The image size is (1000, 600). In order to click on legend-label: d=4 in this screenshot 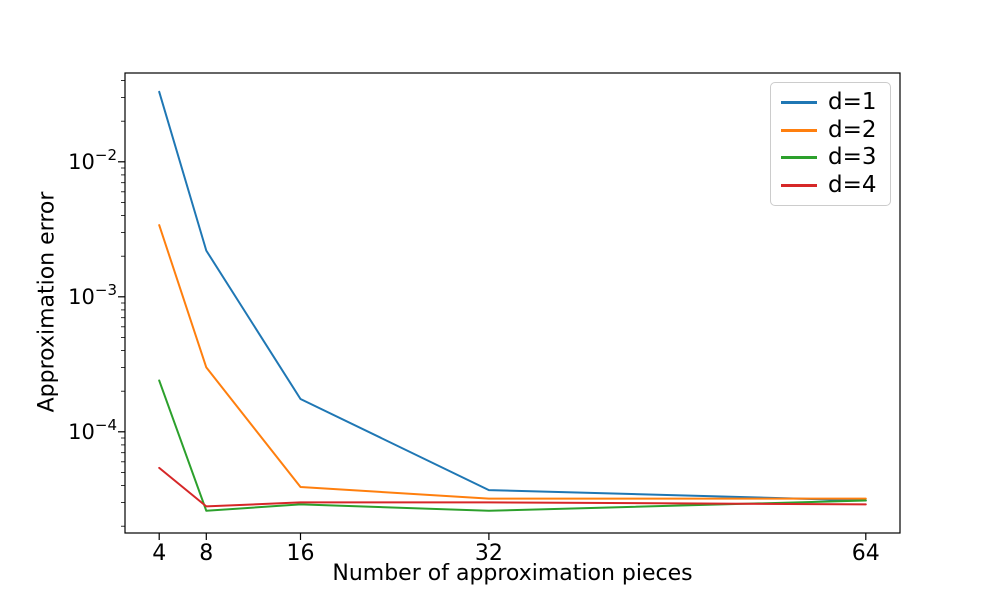, I will do `click(852, 184)`.